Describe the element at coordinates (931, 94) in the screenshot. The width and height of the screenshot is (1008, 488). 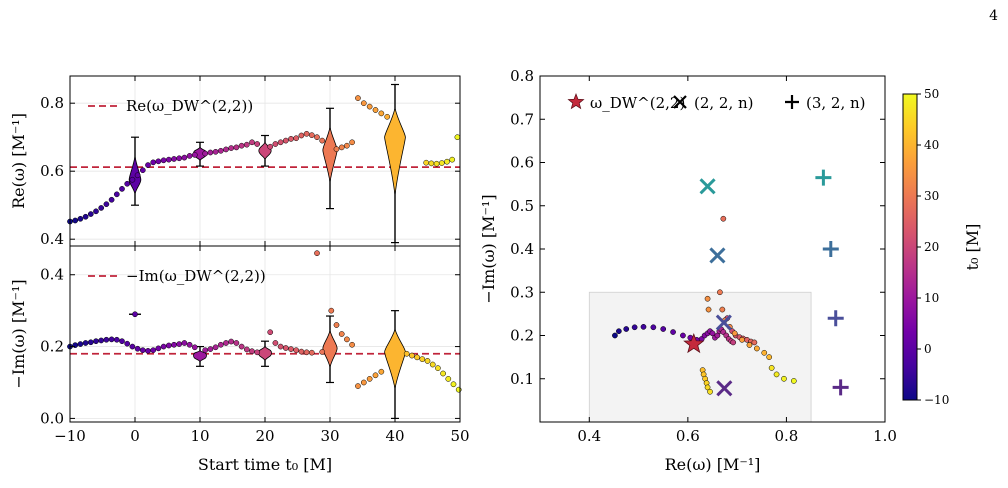
I see `colorbar-tick-label: 50` at that location.